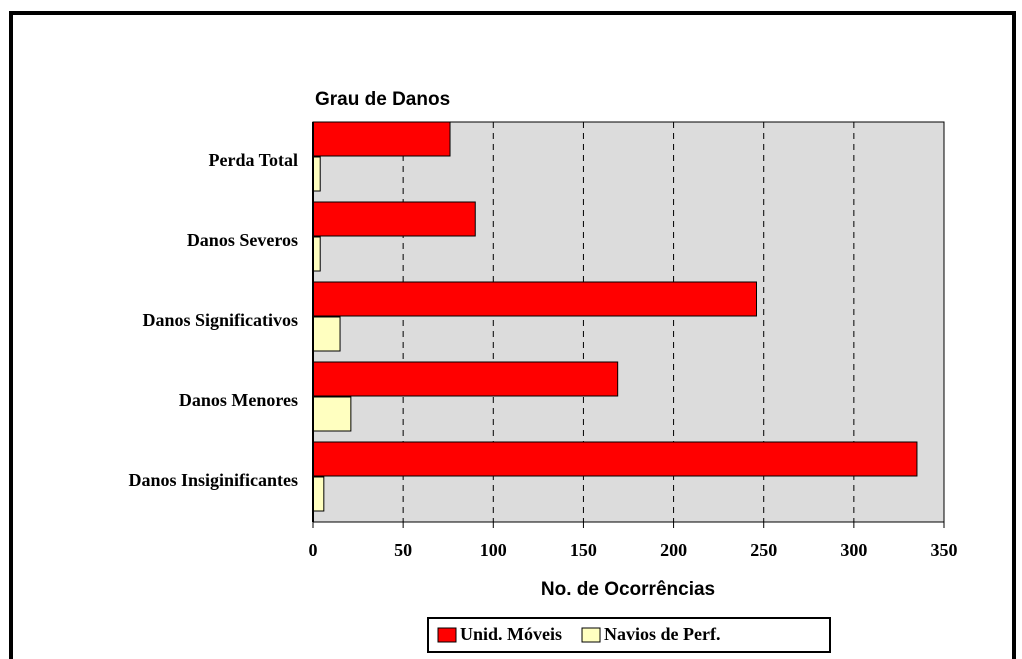  I want to click on x-tick-label: 50, so click(403, 550).